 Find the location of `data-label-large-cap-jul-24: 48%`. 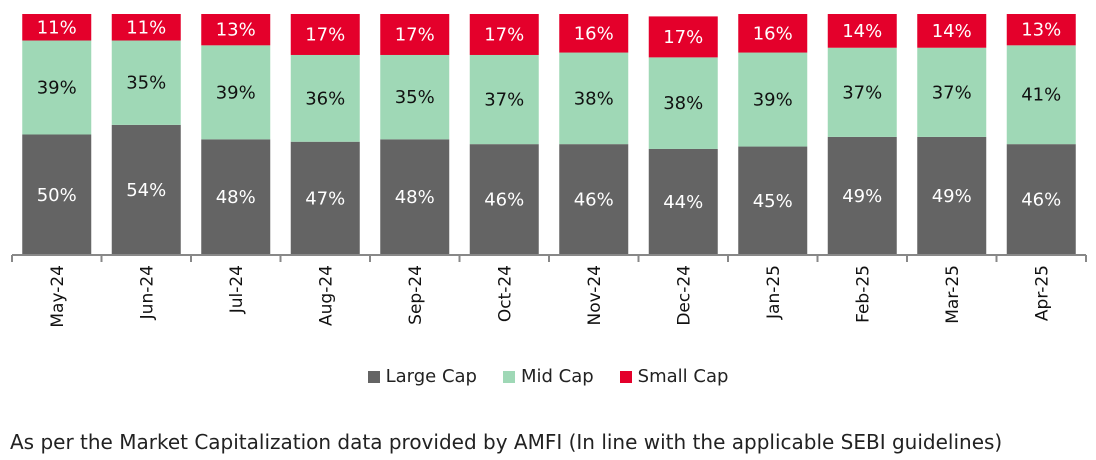

data-label-large-cap-jul-24: 48% is located at coordinates (236, 197).